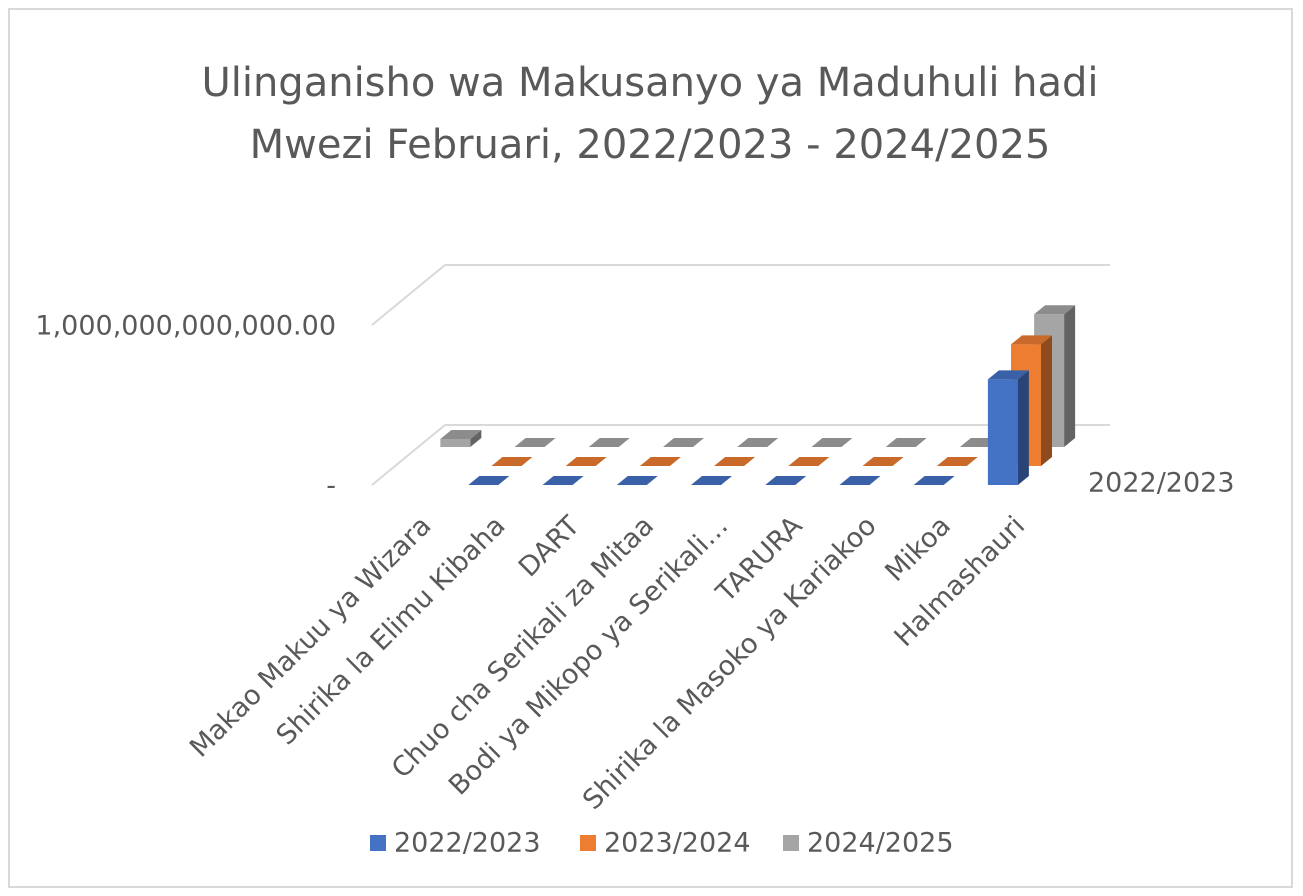 Image resolution: width=1303 pixels, height=896 pixels. I want to click on legend-label: 2024/2025, so click(880, 843).